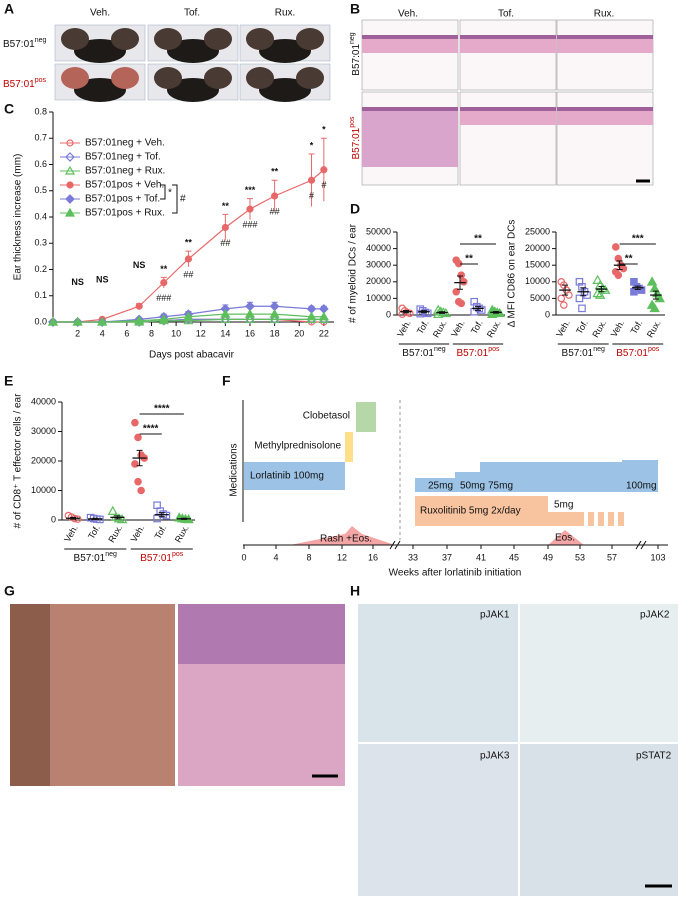 The image size is (679, 900). Describe the element at coordinates (638, 239) in the screenshot. I see `significance-label: ***` at that location.